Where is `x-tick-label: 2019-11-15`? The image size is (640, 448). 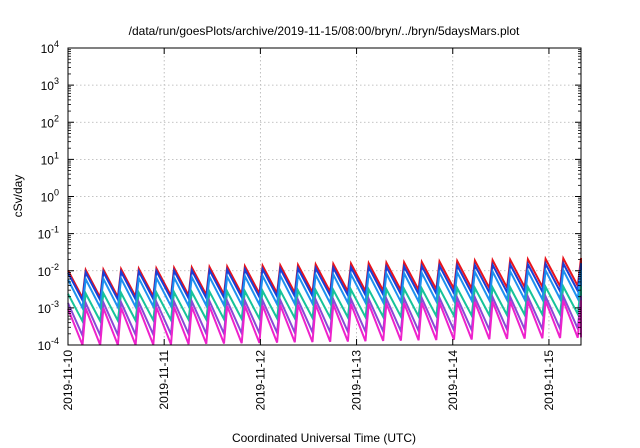 x-tick-label: 2019-11-15 is located at coordinates (549, 380).